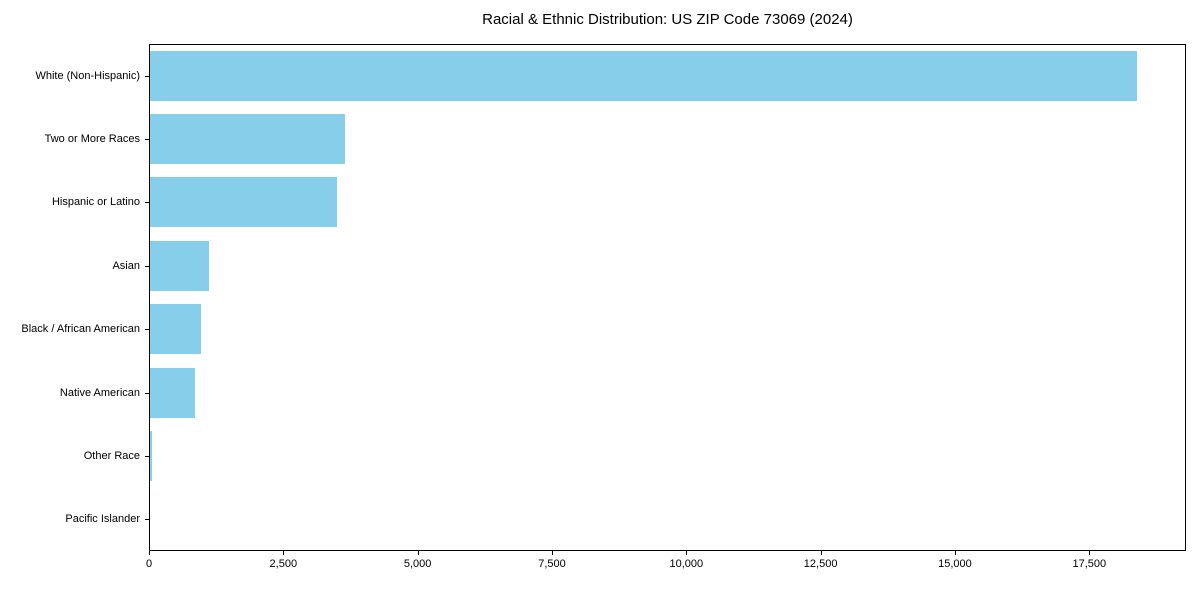  Describe the element at coordinates (80, 329) in the screenshot. I see `y-tick-label: Black / African American` at that location.